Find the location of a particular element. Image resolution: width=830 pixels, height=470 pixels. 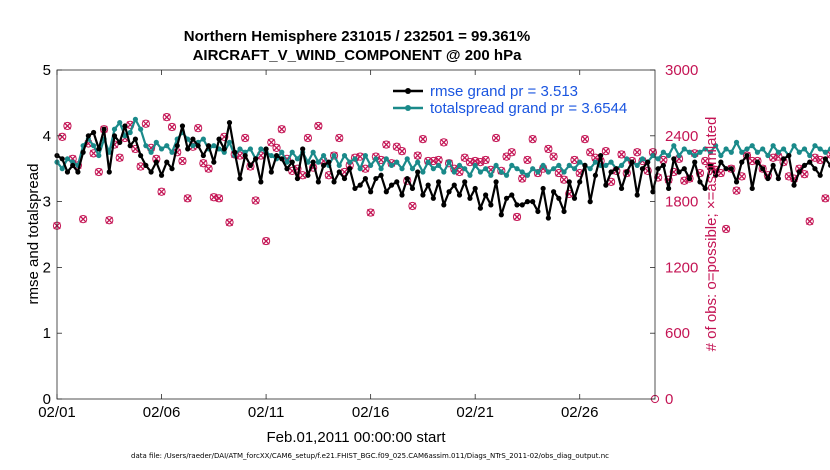

y-right-tick-label: 1800 is located at coordinates (681, 202).